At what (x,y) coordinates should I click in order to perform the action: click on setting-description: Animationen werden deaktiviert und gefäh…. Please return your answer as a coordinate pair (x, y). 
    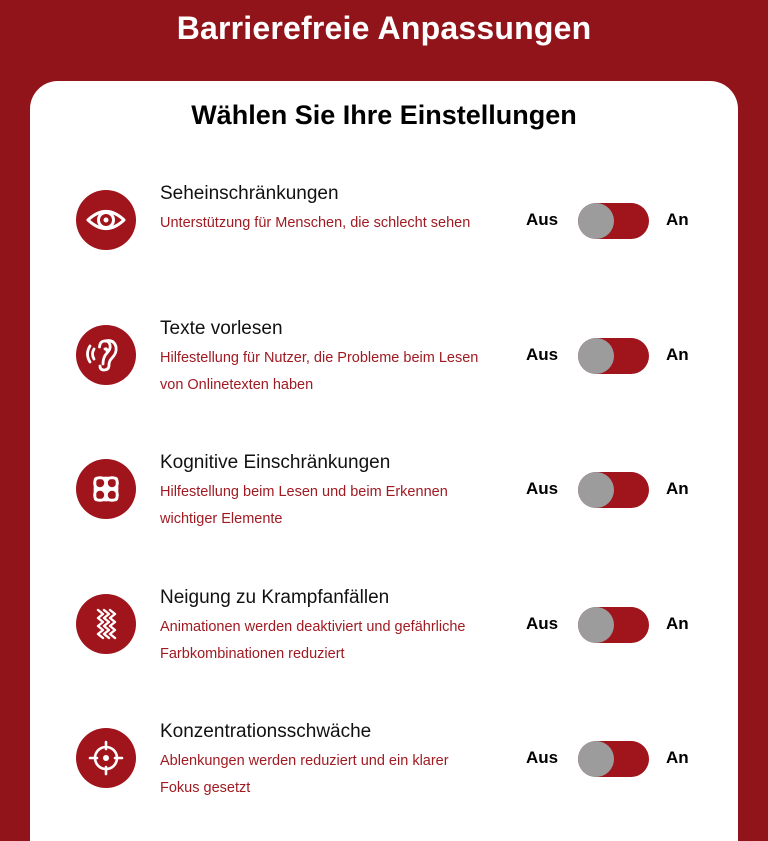
    Looking at the image, I should click on (313, 640).